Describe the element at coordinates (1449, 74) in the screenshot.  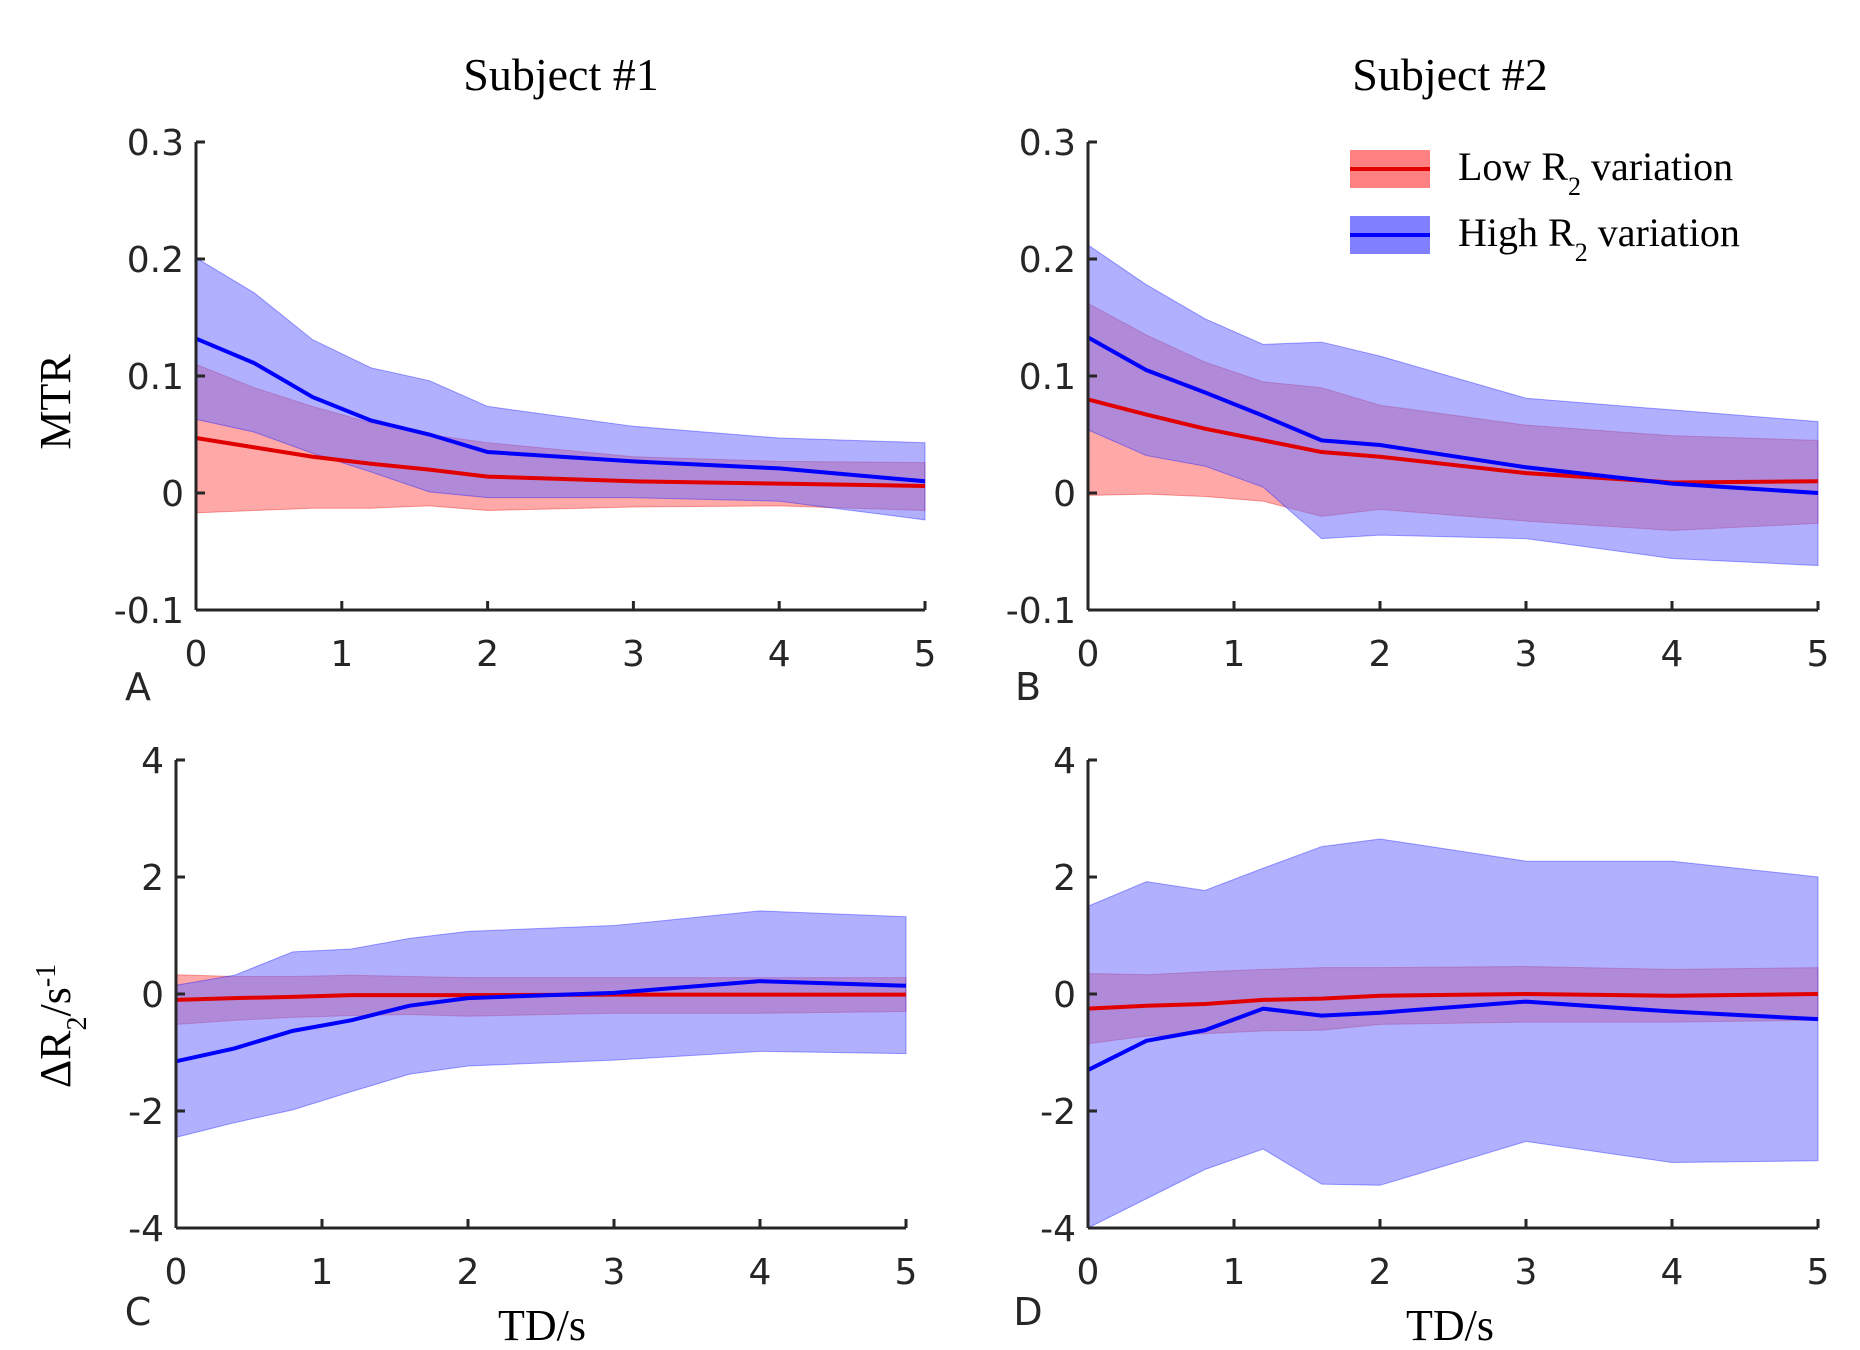
I see `title-subject-2: Subject #2` at that location.